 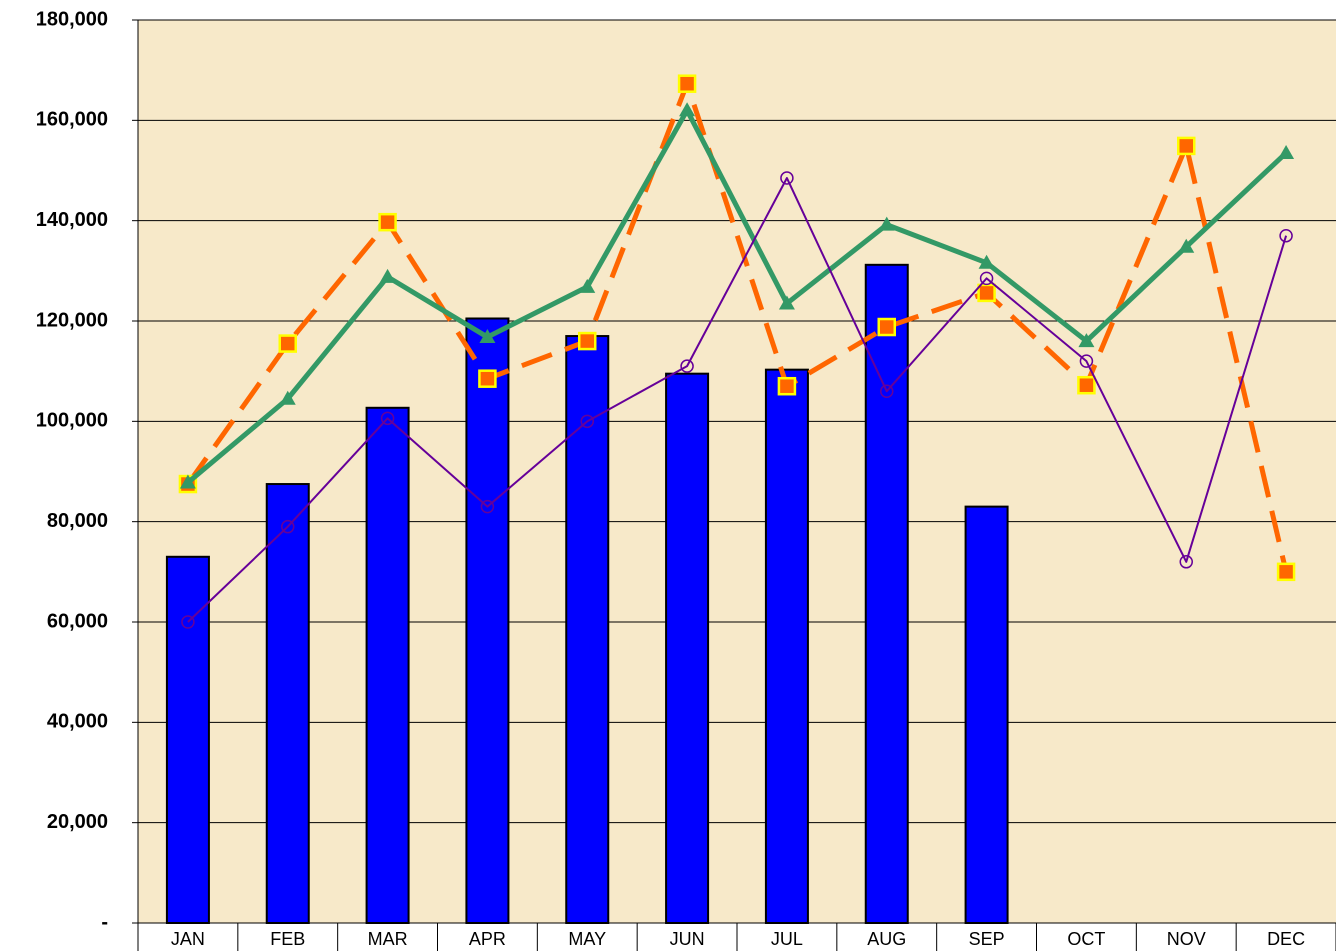 What do you see at coordinates (77, 822) in the screenshot?
I see `y-tick-label: 20,000` at bounding box center [77, 822].